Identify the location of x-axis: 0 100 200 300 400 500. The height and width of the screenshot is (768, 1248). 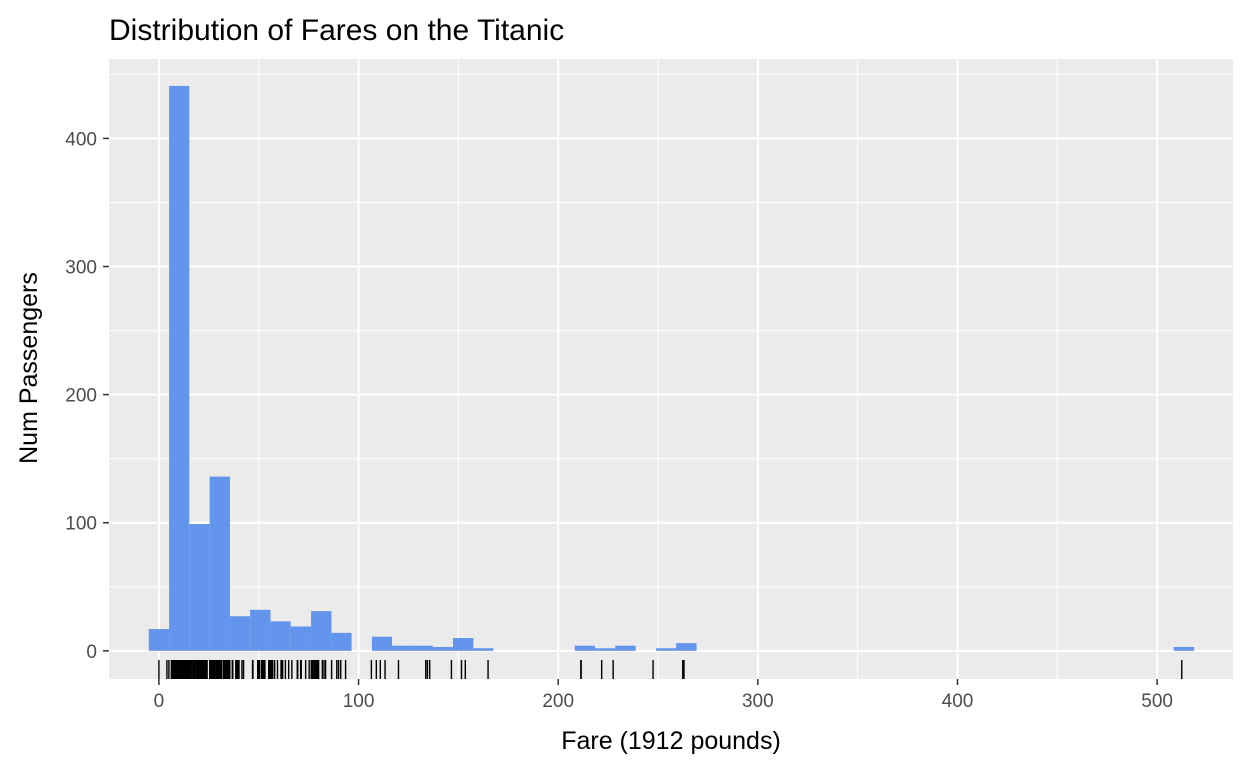
(663, 695).